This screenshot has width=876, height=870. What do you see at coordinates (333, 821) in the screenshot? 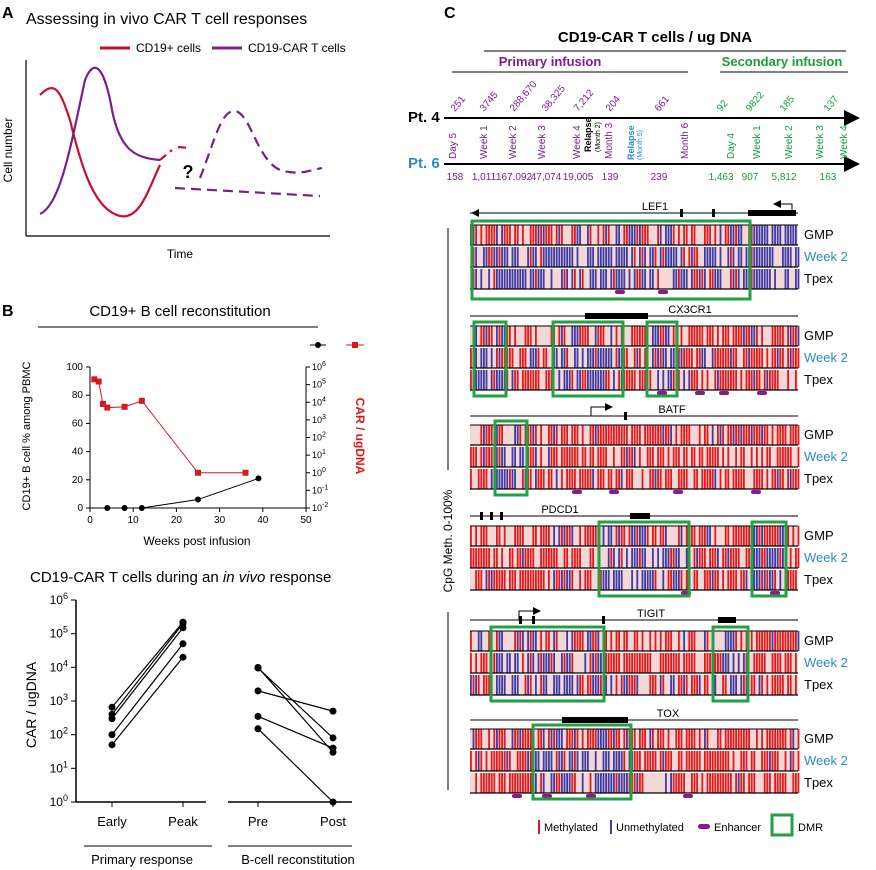
I see `c-xtick-label: Post` at bounding box center [333, 821].